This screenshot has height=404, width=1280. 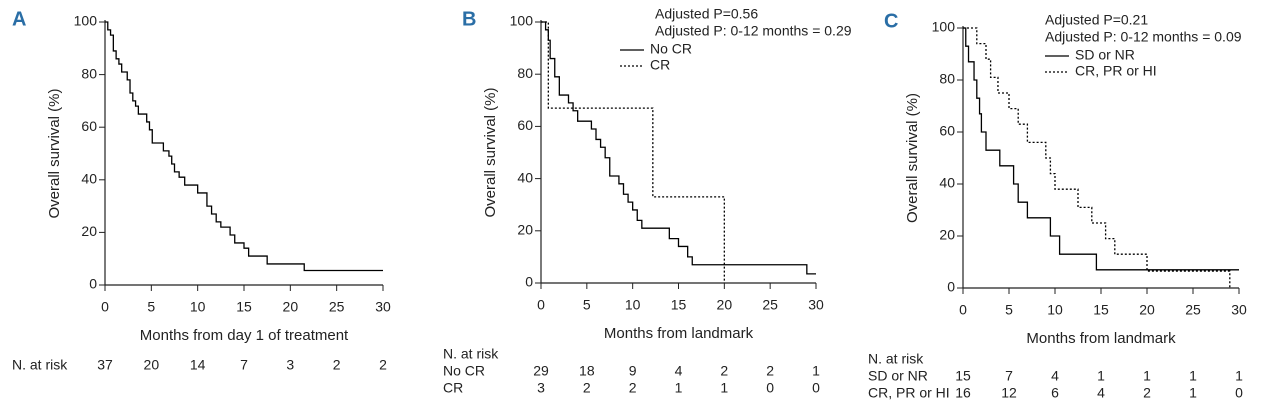 What do you see at coordinates (464, 371) in the screenshot?
I see `risk-row-name: No CR` at bounding box center [464, 371].